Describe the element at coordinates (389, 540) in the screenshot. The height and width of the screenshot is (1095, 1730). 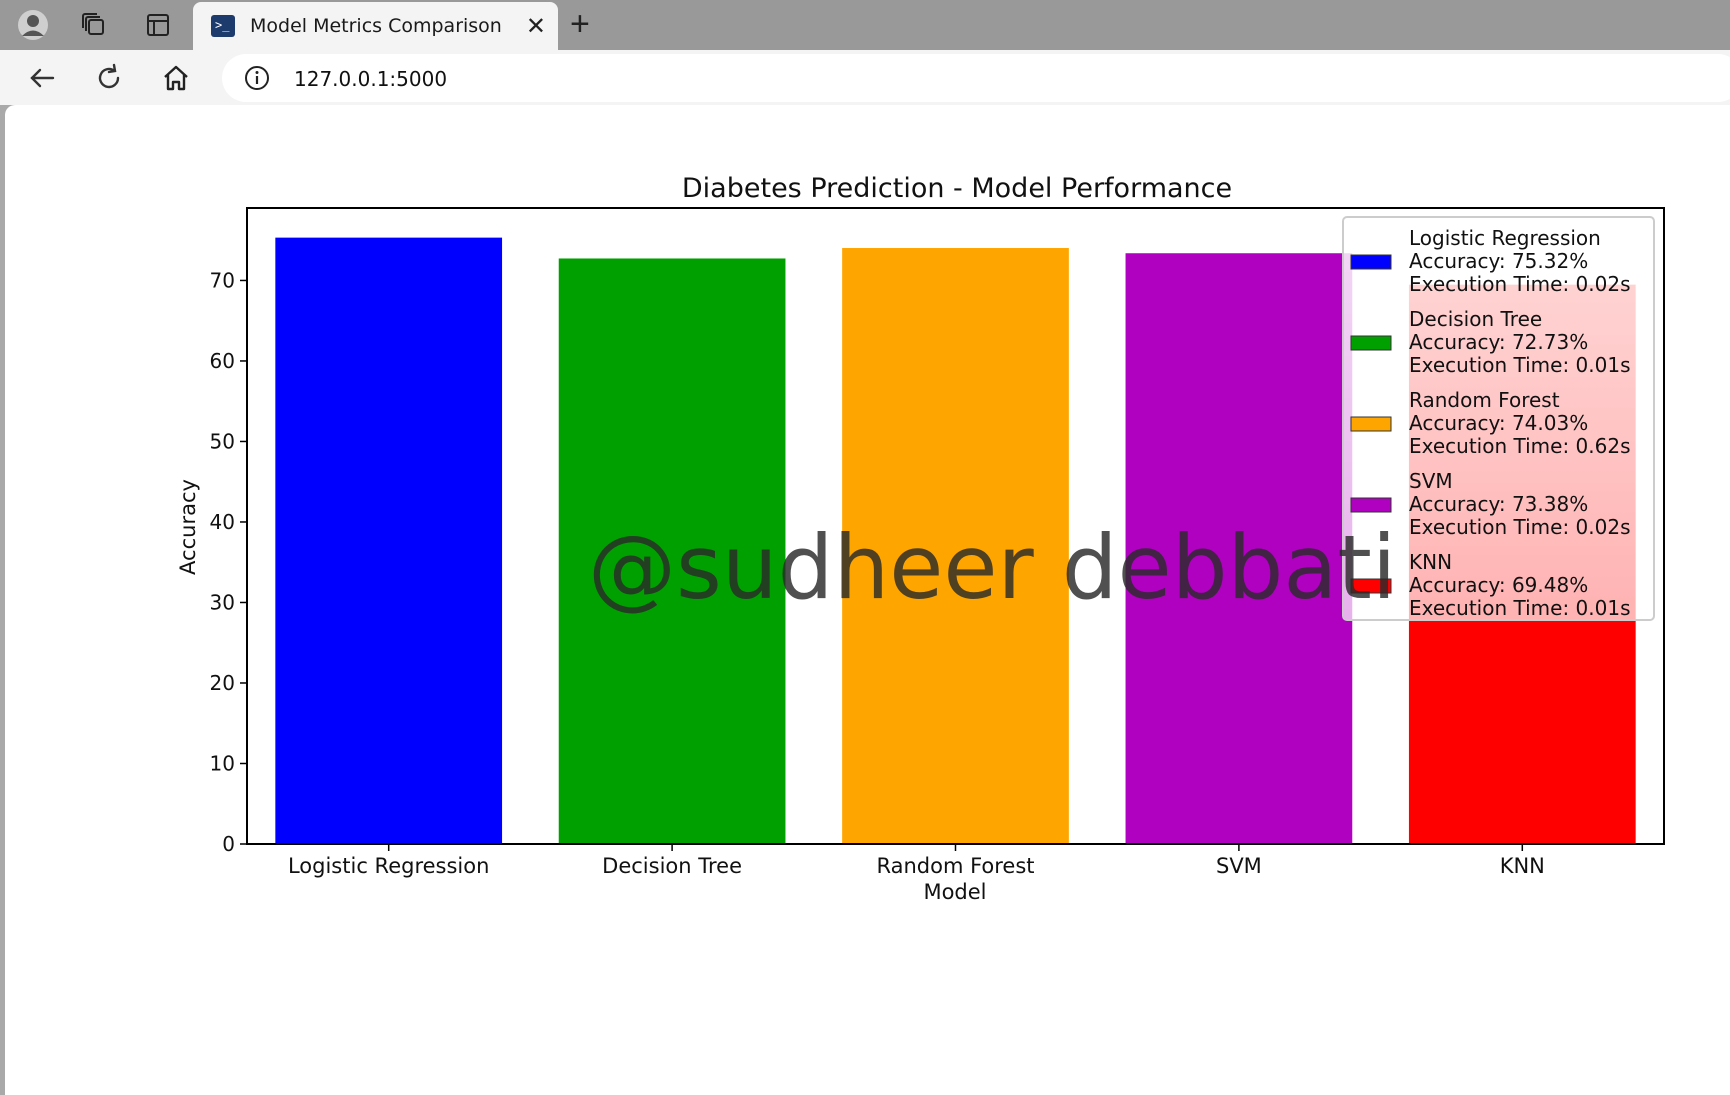
I see `bar-logistic-regression` at that location.